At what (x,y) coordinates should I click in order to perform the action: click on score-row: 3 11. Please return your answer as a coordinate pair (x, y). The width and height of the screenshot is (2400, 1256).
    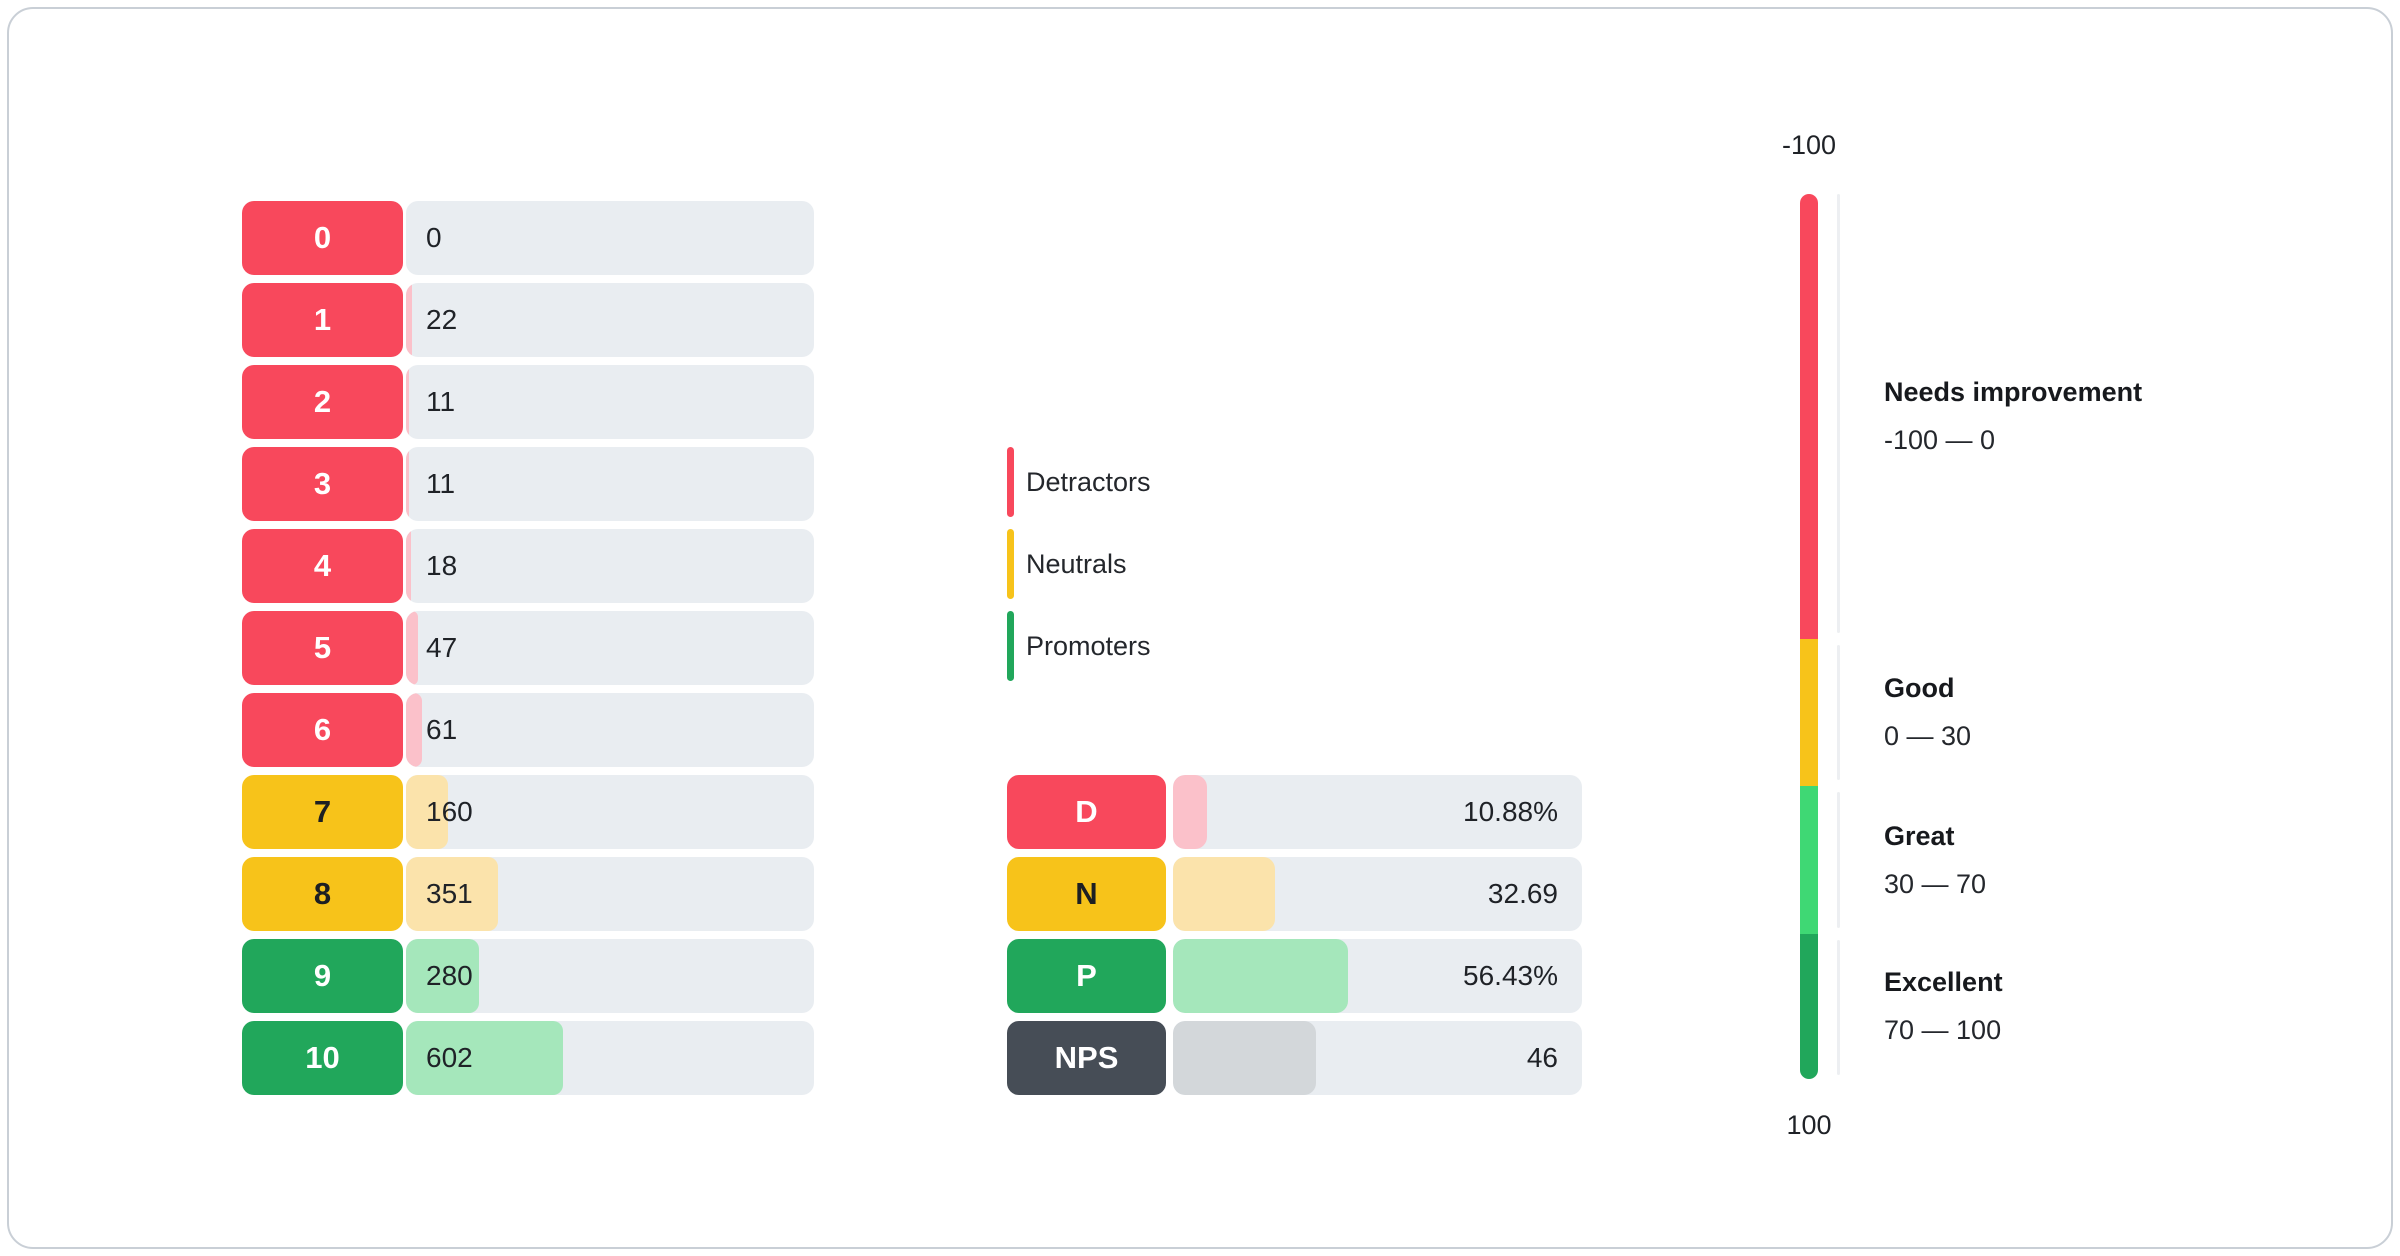
    Looking at the image, I should click on (529, 484).